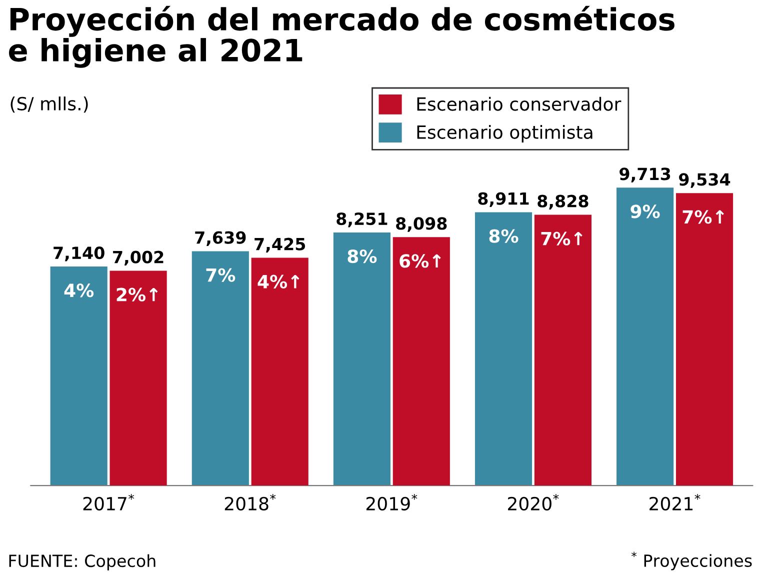 The image size is (768, 585). I want to click on data-label: 9,534, so click(704, 180).